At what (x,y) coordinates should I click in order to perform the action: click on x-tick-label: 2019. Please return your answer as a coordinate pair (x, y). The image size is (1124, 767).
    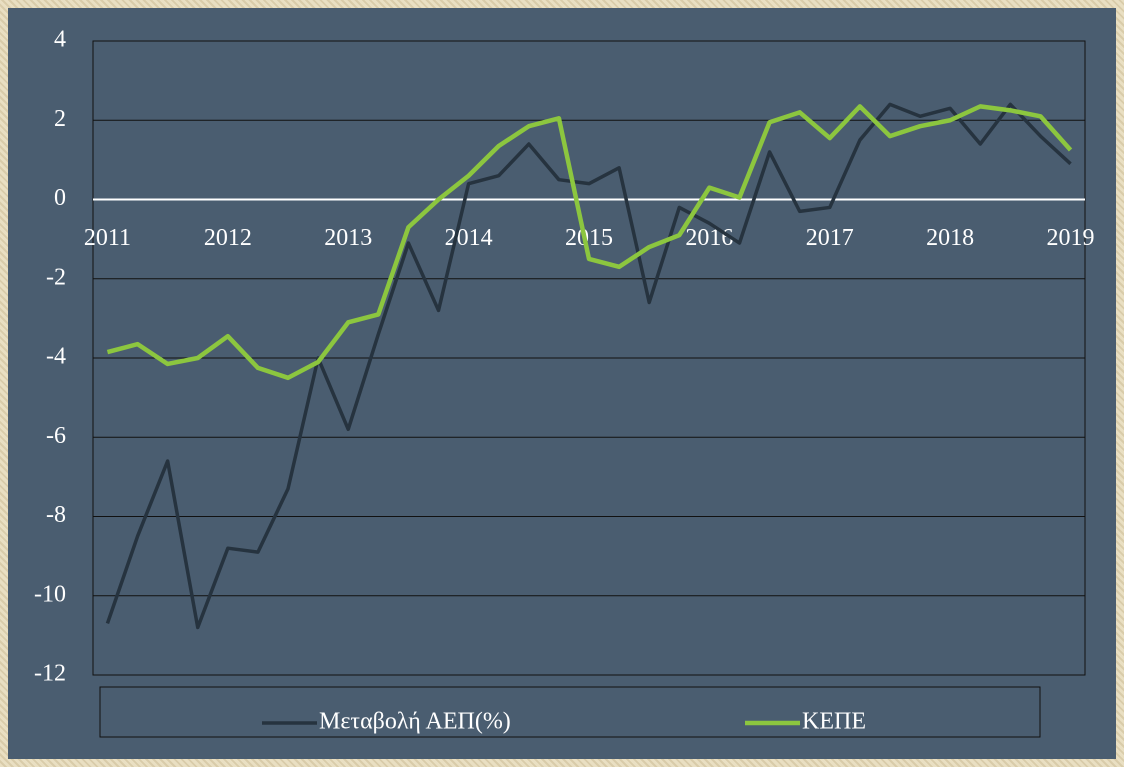
    Looking at the image, I should click on (1071, 238).